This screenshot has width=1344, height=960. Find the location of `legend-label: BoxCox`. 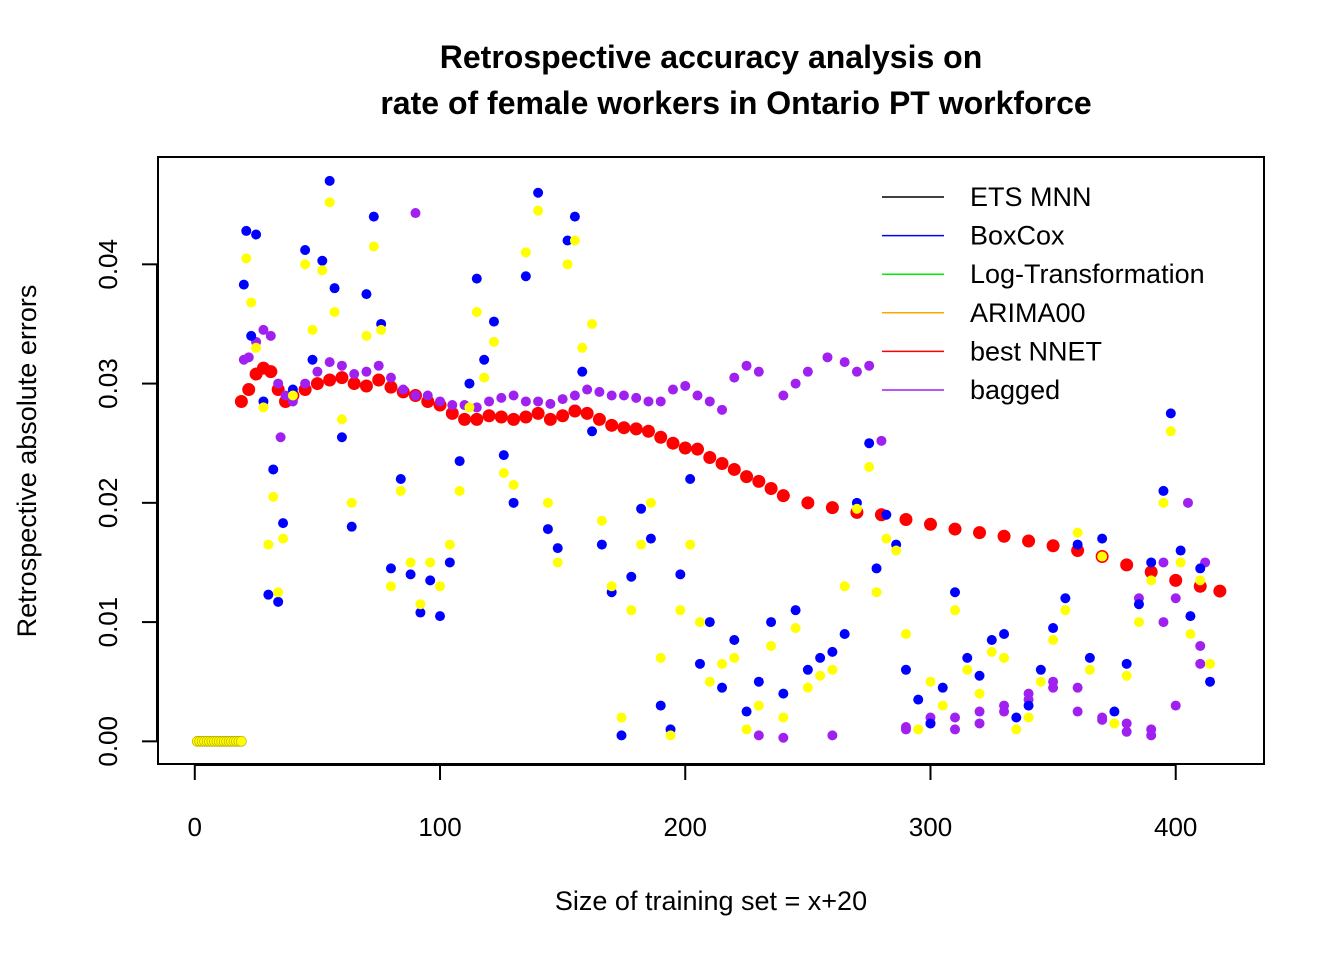

legend-label: BoxCox is located at coordinates (1017, 236).